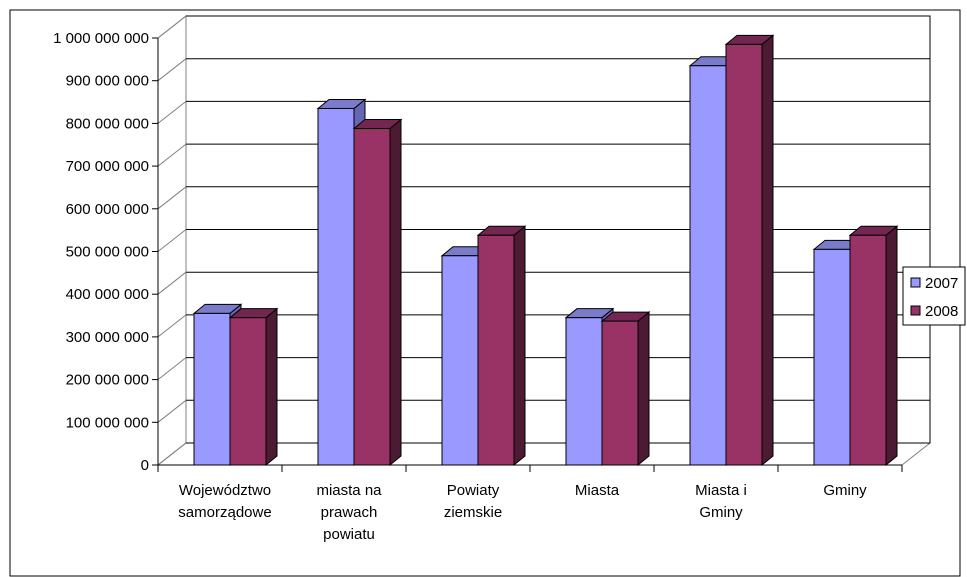  I want to click on legend-label-2008: 2008, so click(941, 311).